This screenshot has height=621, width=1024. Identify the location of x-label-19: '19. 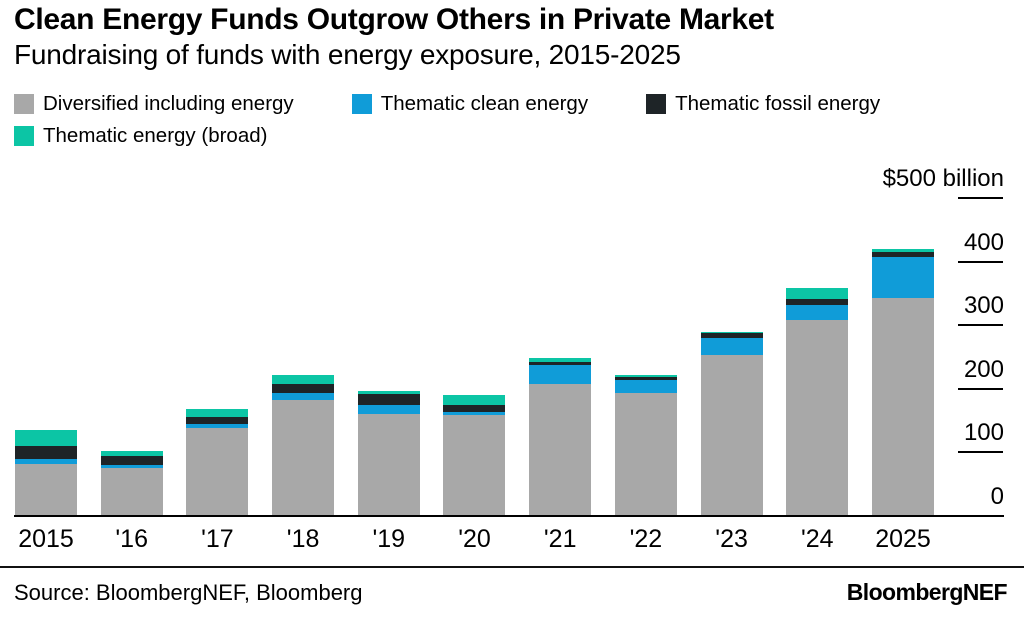
(389, 539).